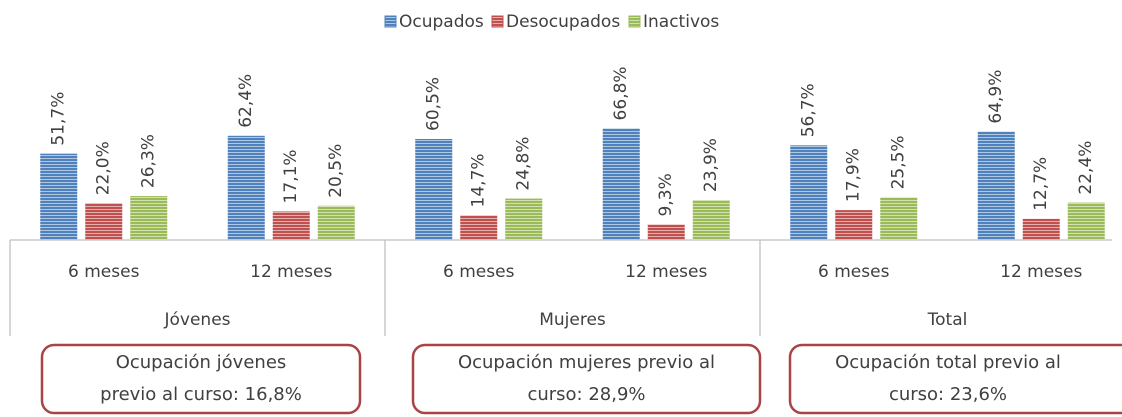 The image size is (1122, 417). What do you see at coordinates (586, 394) in the screenshot?
I see `annotation-text: curso: 28,9%` at bounding box center [586, 394].